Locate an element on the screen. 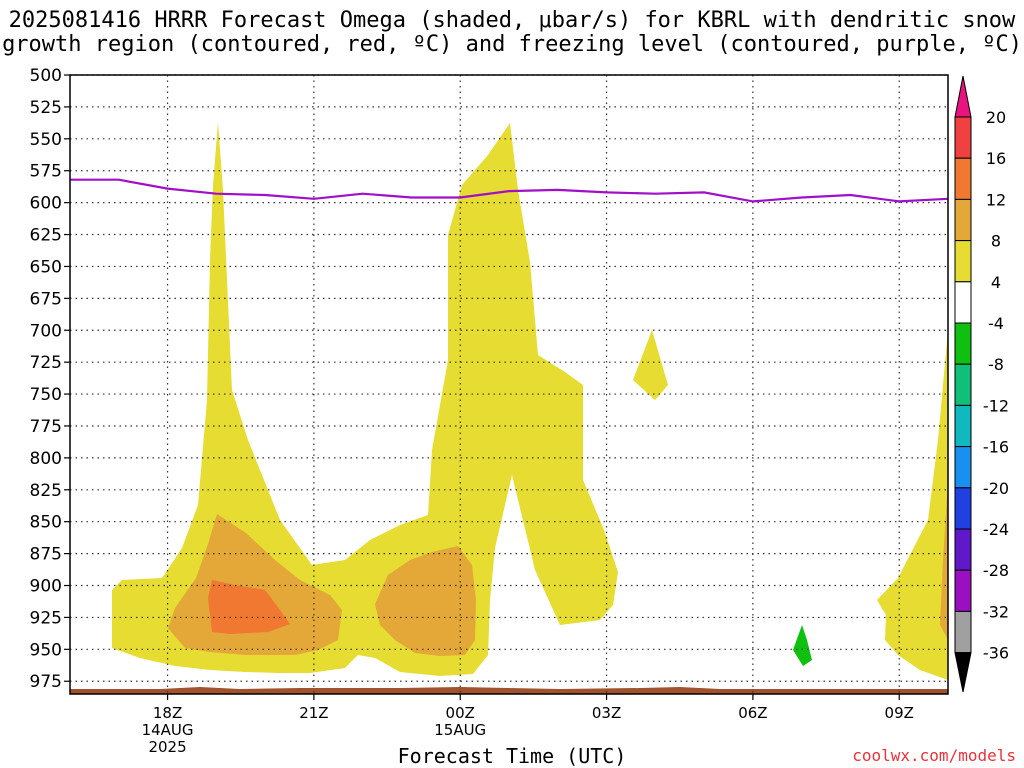 This screenshot has height=768, width=1024. y-tick-label: 925 is located at coordinates (46, 618).